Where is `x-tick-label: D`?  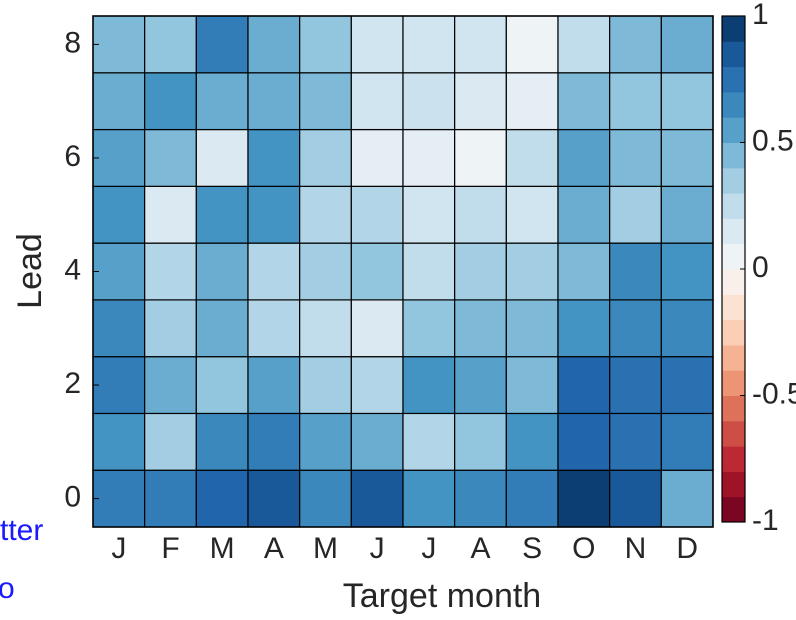
x-tick-label: D is located at coordinates (687, 548).